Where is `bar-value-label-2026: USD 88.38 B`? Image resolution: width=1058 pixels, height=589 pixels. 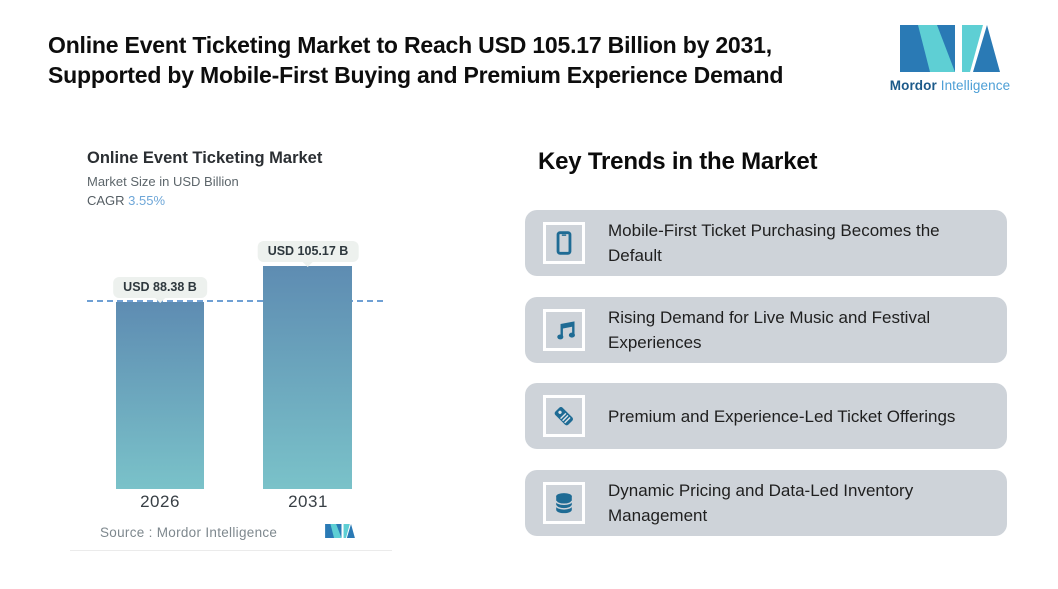 bar-value-label-2026: USD 88.38 B is located at coordinates (160, 290).